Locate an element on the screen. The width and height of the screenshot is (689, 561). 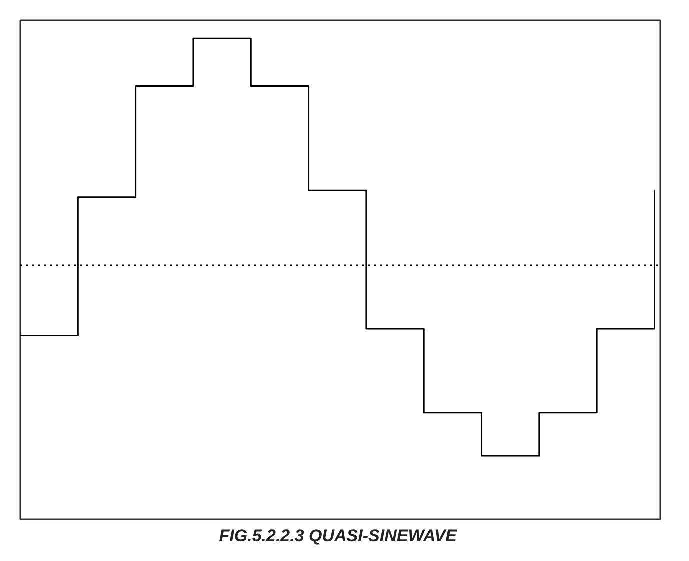
text: FIG.5.2.2.3 QUASI-SINEWAVE is located at coordinates (338, 536).